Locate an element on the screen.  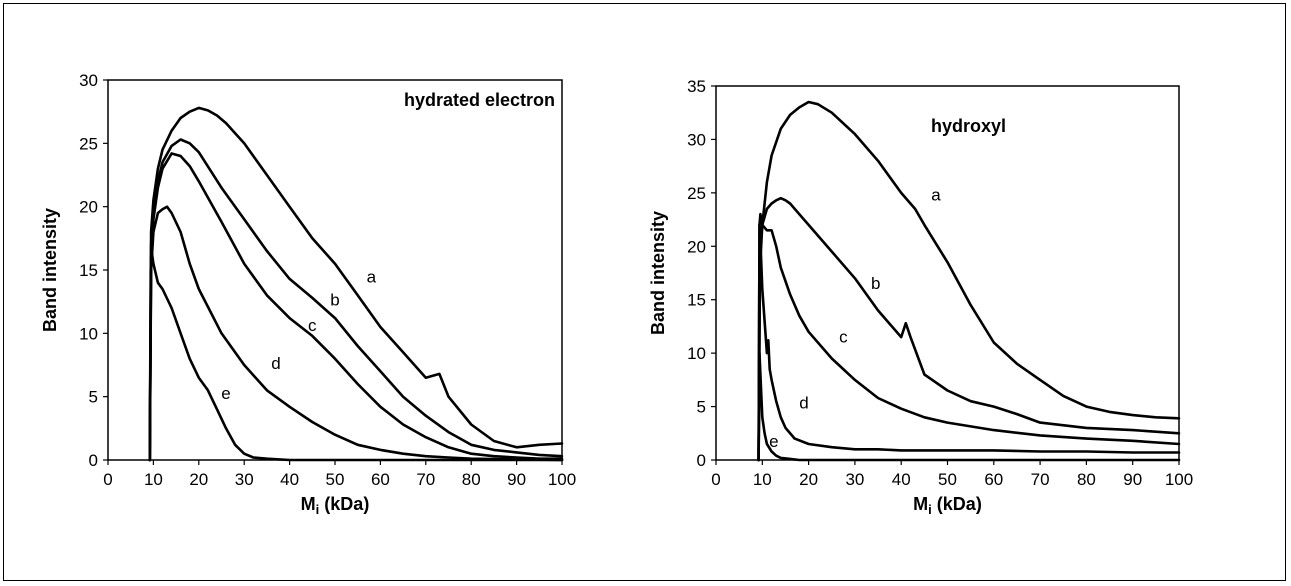
series-line-c is located at coordinates (969, 337).